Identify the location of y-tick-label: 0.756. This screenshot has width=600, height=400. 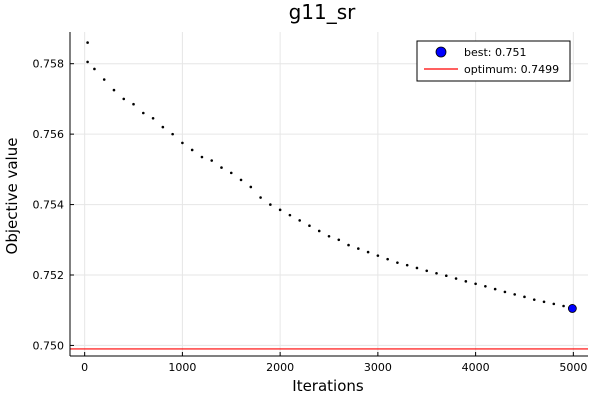
(49, 134).